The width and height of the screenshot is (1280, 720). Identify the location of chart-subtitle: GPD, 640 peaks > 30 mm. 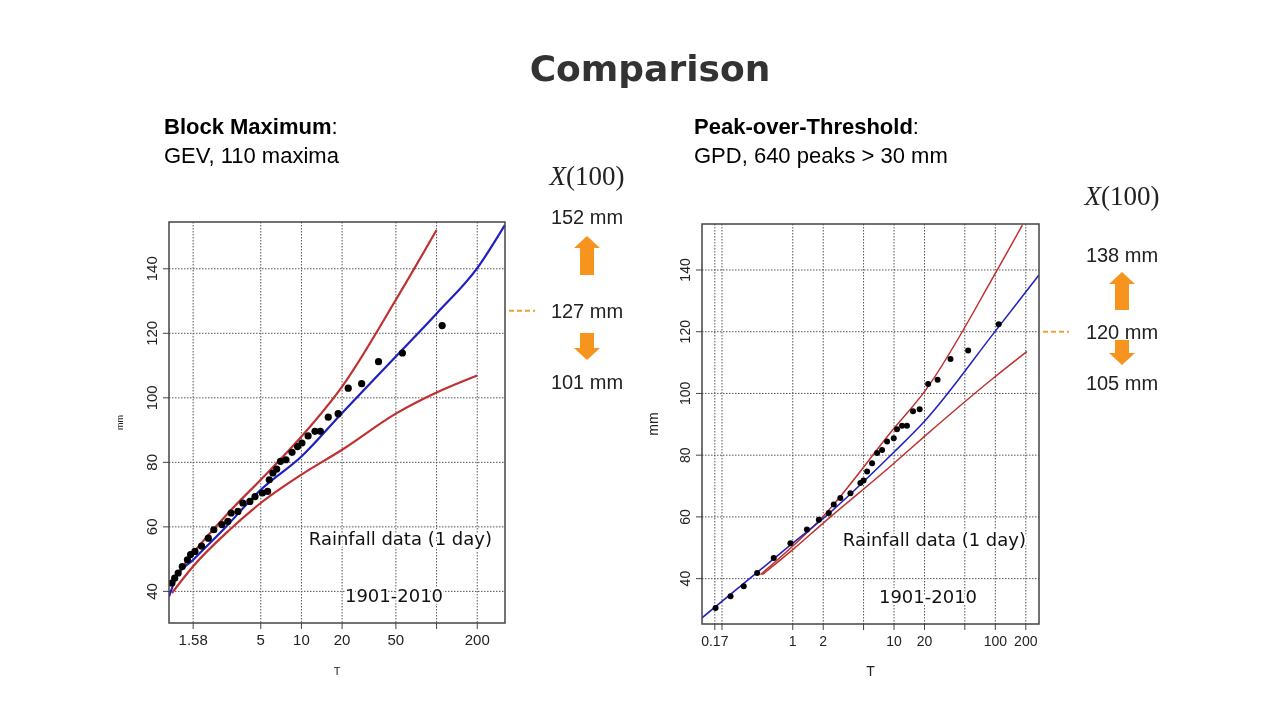
(821, 155).